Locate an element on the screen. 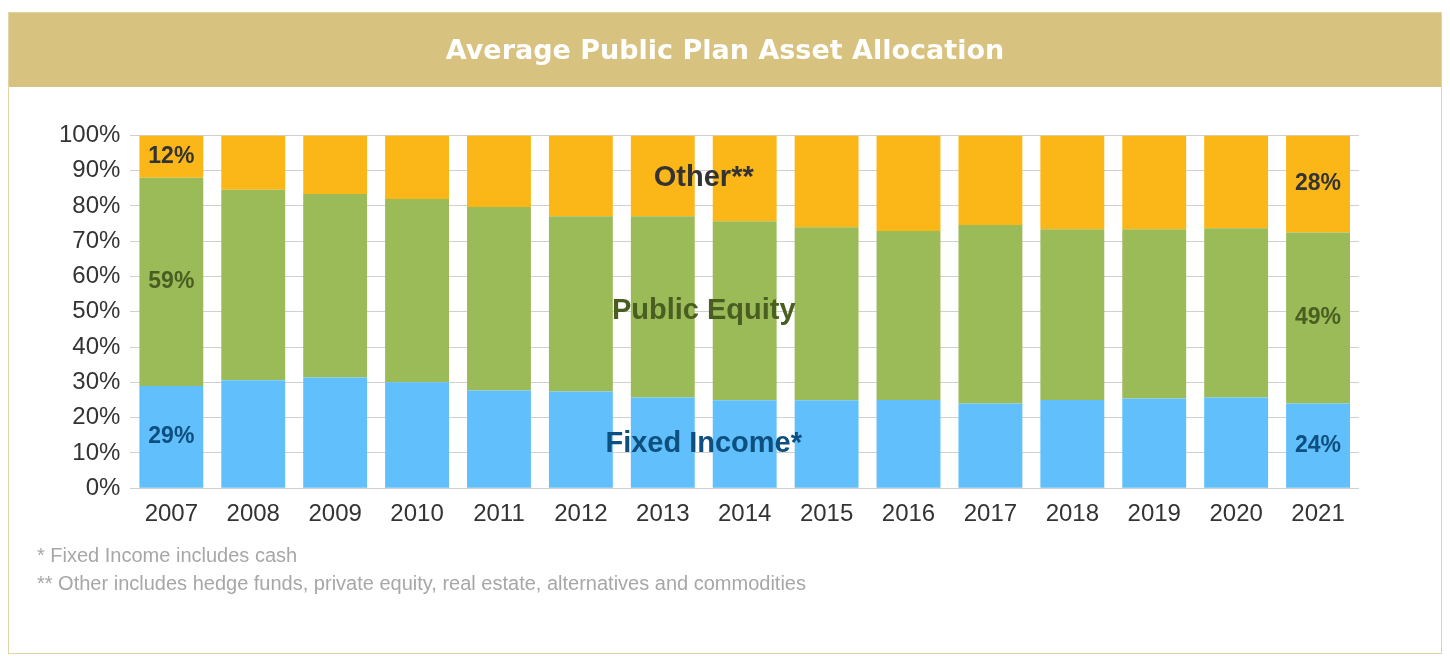 The width and height of the screenshot is (1450, 656). data-label: 28% is located at coordinates (1318, 182).